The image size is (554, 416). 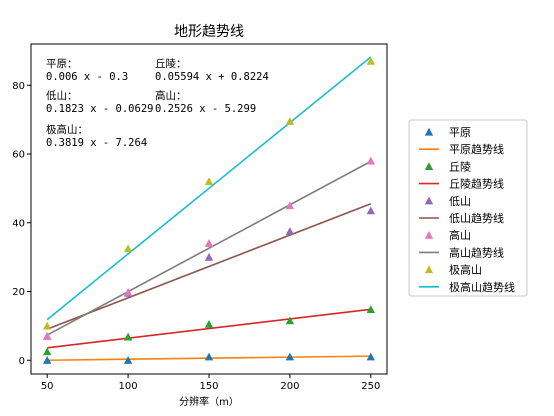 I want to click on x-tick-label: 100, so click(x=128, y=386).